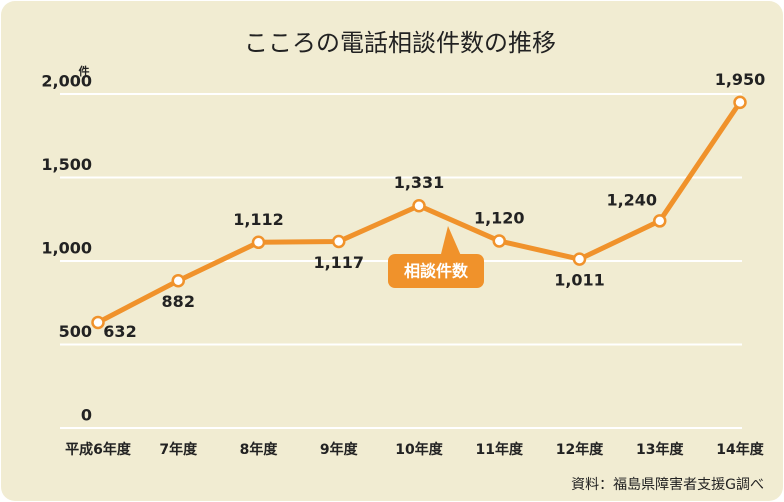  What do you see at coordinates (419, 449) in the screenshot?
I see `x-tick-label: 10年度` at bounding box center [419, 449].